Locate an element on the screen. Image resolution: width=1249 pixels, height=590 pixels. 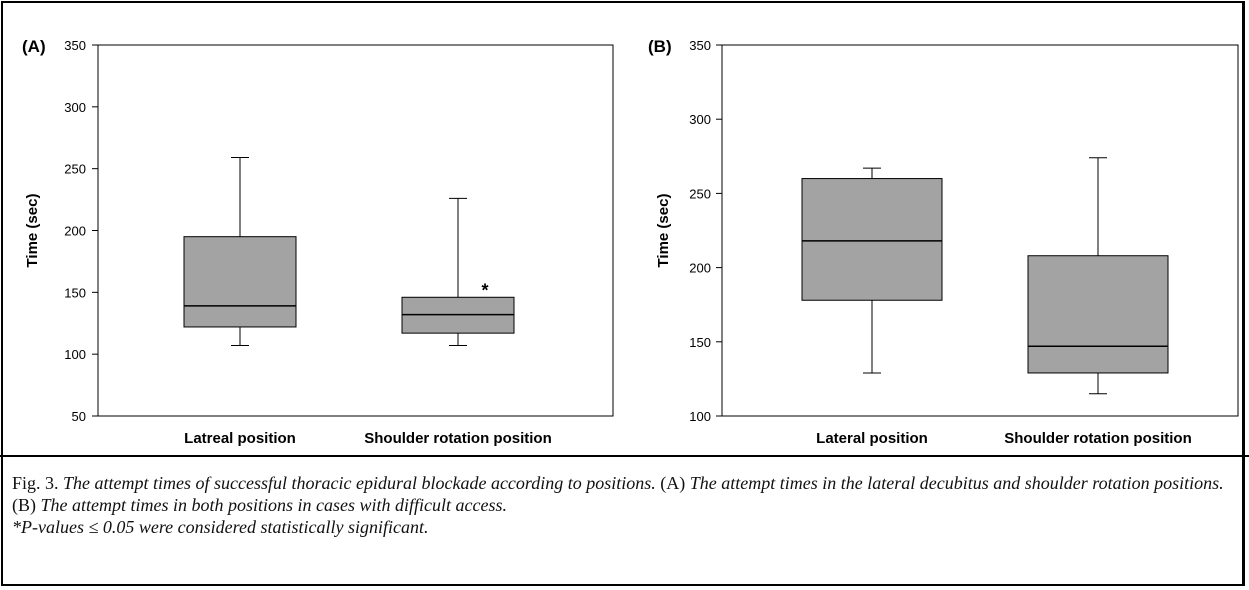
caption-fig-label: Fig. 3. is located at coordinates (35, 483).